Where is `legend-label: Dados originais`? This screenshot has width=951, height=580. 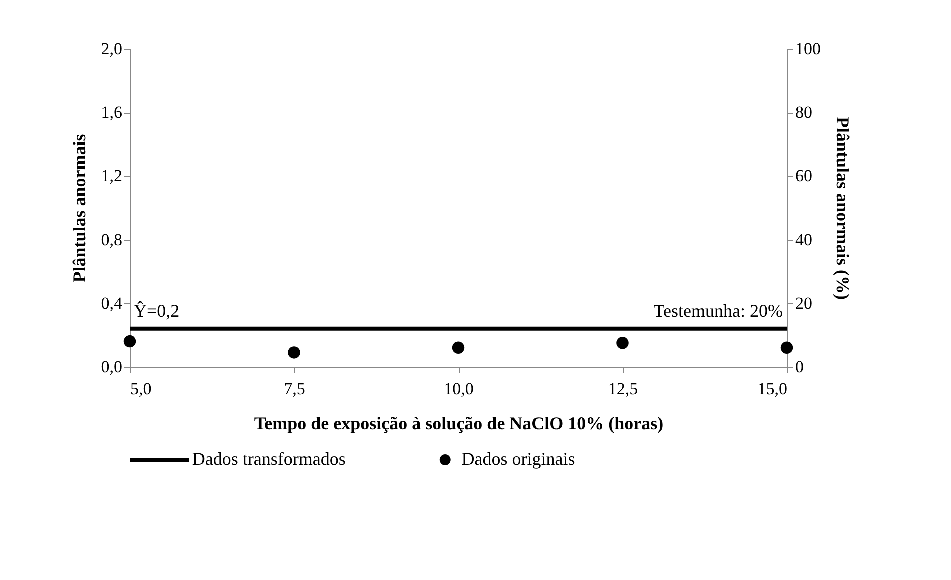 legend-label: Dados originais is located at coordinates (519, 459).